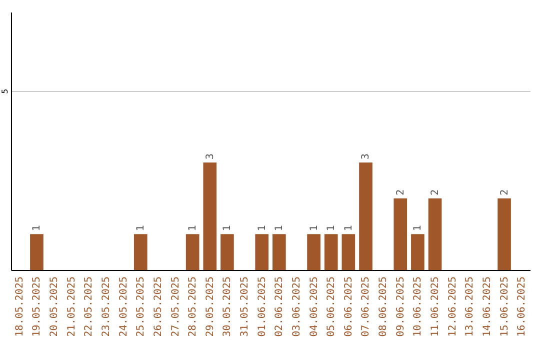 This screenshot has height=340, width=540. I want to click on x-tick-label: 09.06.2025, so click(400, 306).